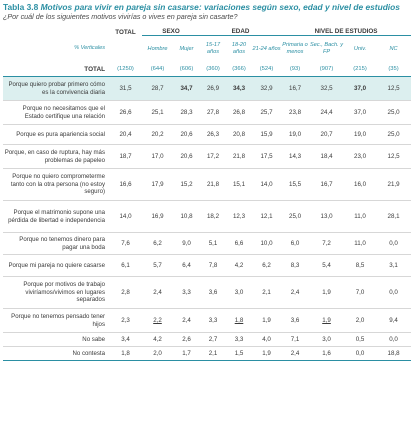 This screenshot has height=424, width=414. Describe the element at coordinates (125, 339) in the screenshot. I see `table-cell: 3,4` at that location.